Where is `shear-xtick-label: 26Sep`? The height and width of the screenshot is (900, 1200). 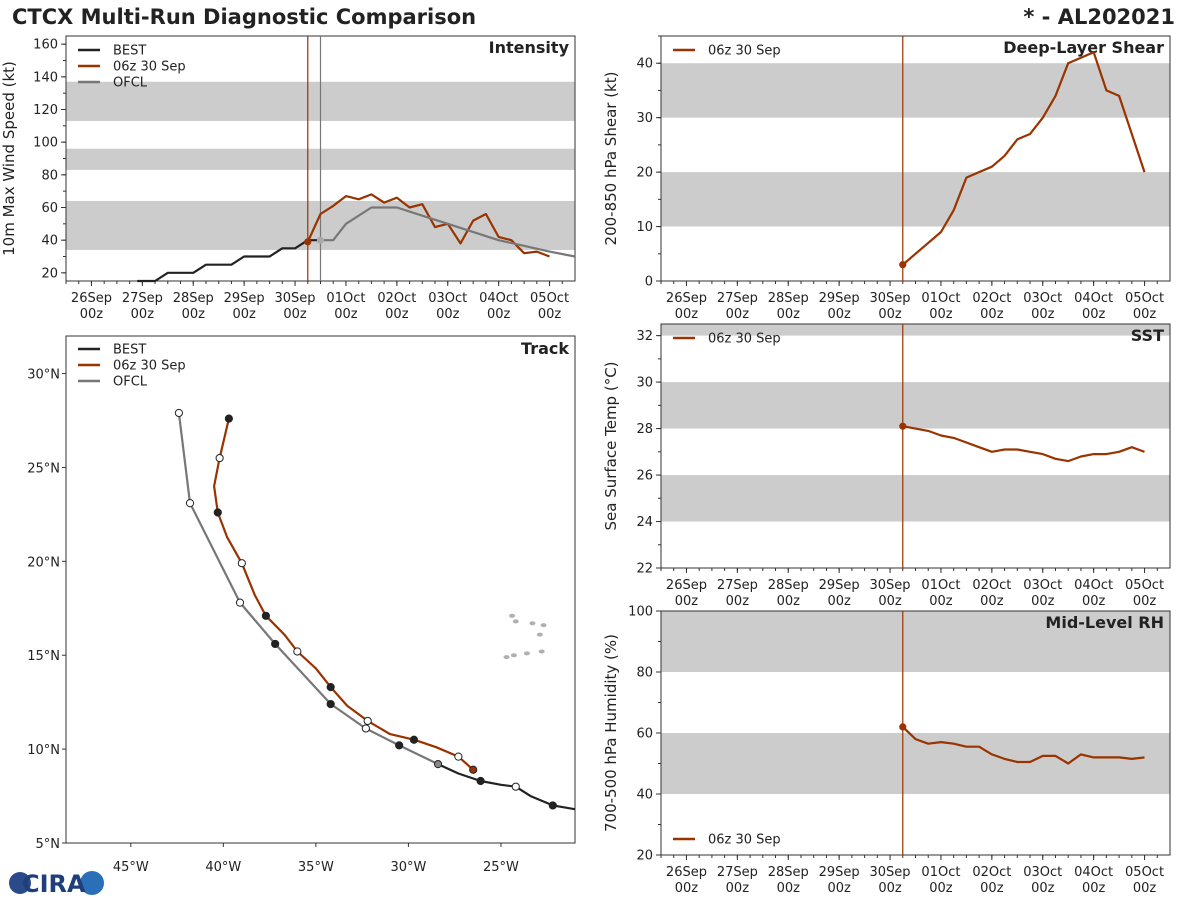 shear-xtick-label: 26Sep is located at coordinates (686, 298).